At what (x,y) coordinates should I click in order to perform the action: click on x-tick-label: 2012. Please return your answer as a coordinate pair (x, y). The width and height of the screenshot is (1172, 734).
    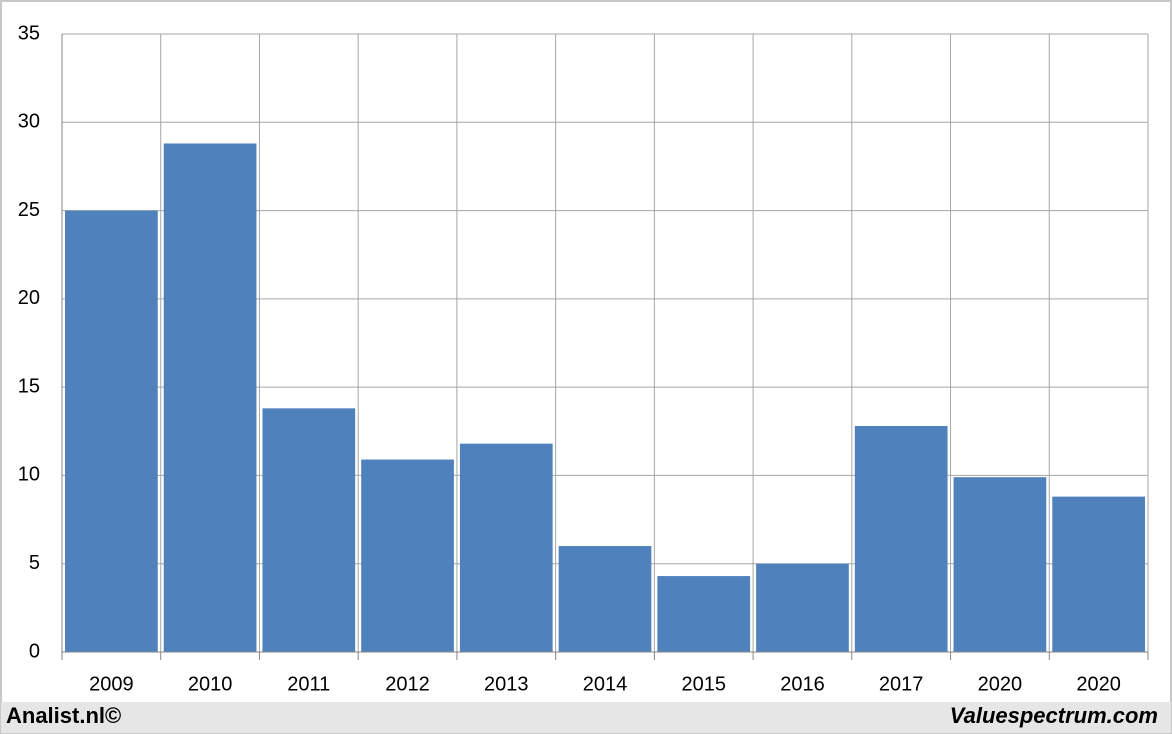
    Looking at the image, I should click on (407, 684).